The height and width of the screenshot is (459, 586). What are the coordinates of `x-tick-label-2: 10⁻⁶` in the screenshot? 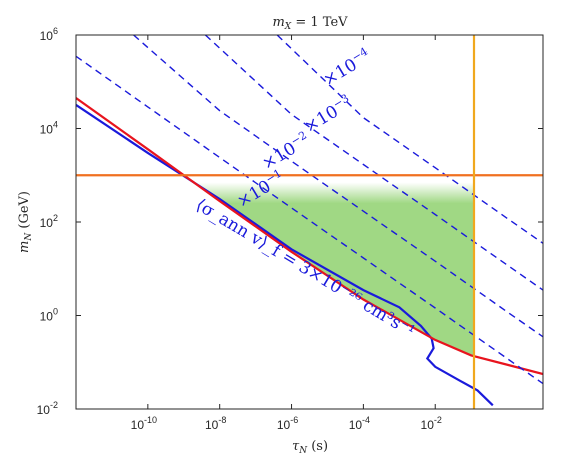 It's located at (287, 423).